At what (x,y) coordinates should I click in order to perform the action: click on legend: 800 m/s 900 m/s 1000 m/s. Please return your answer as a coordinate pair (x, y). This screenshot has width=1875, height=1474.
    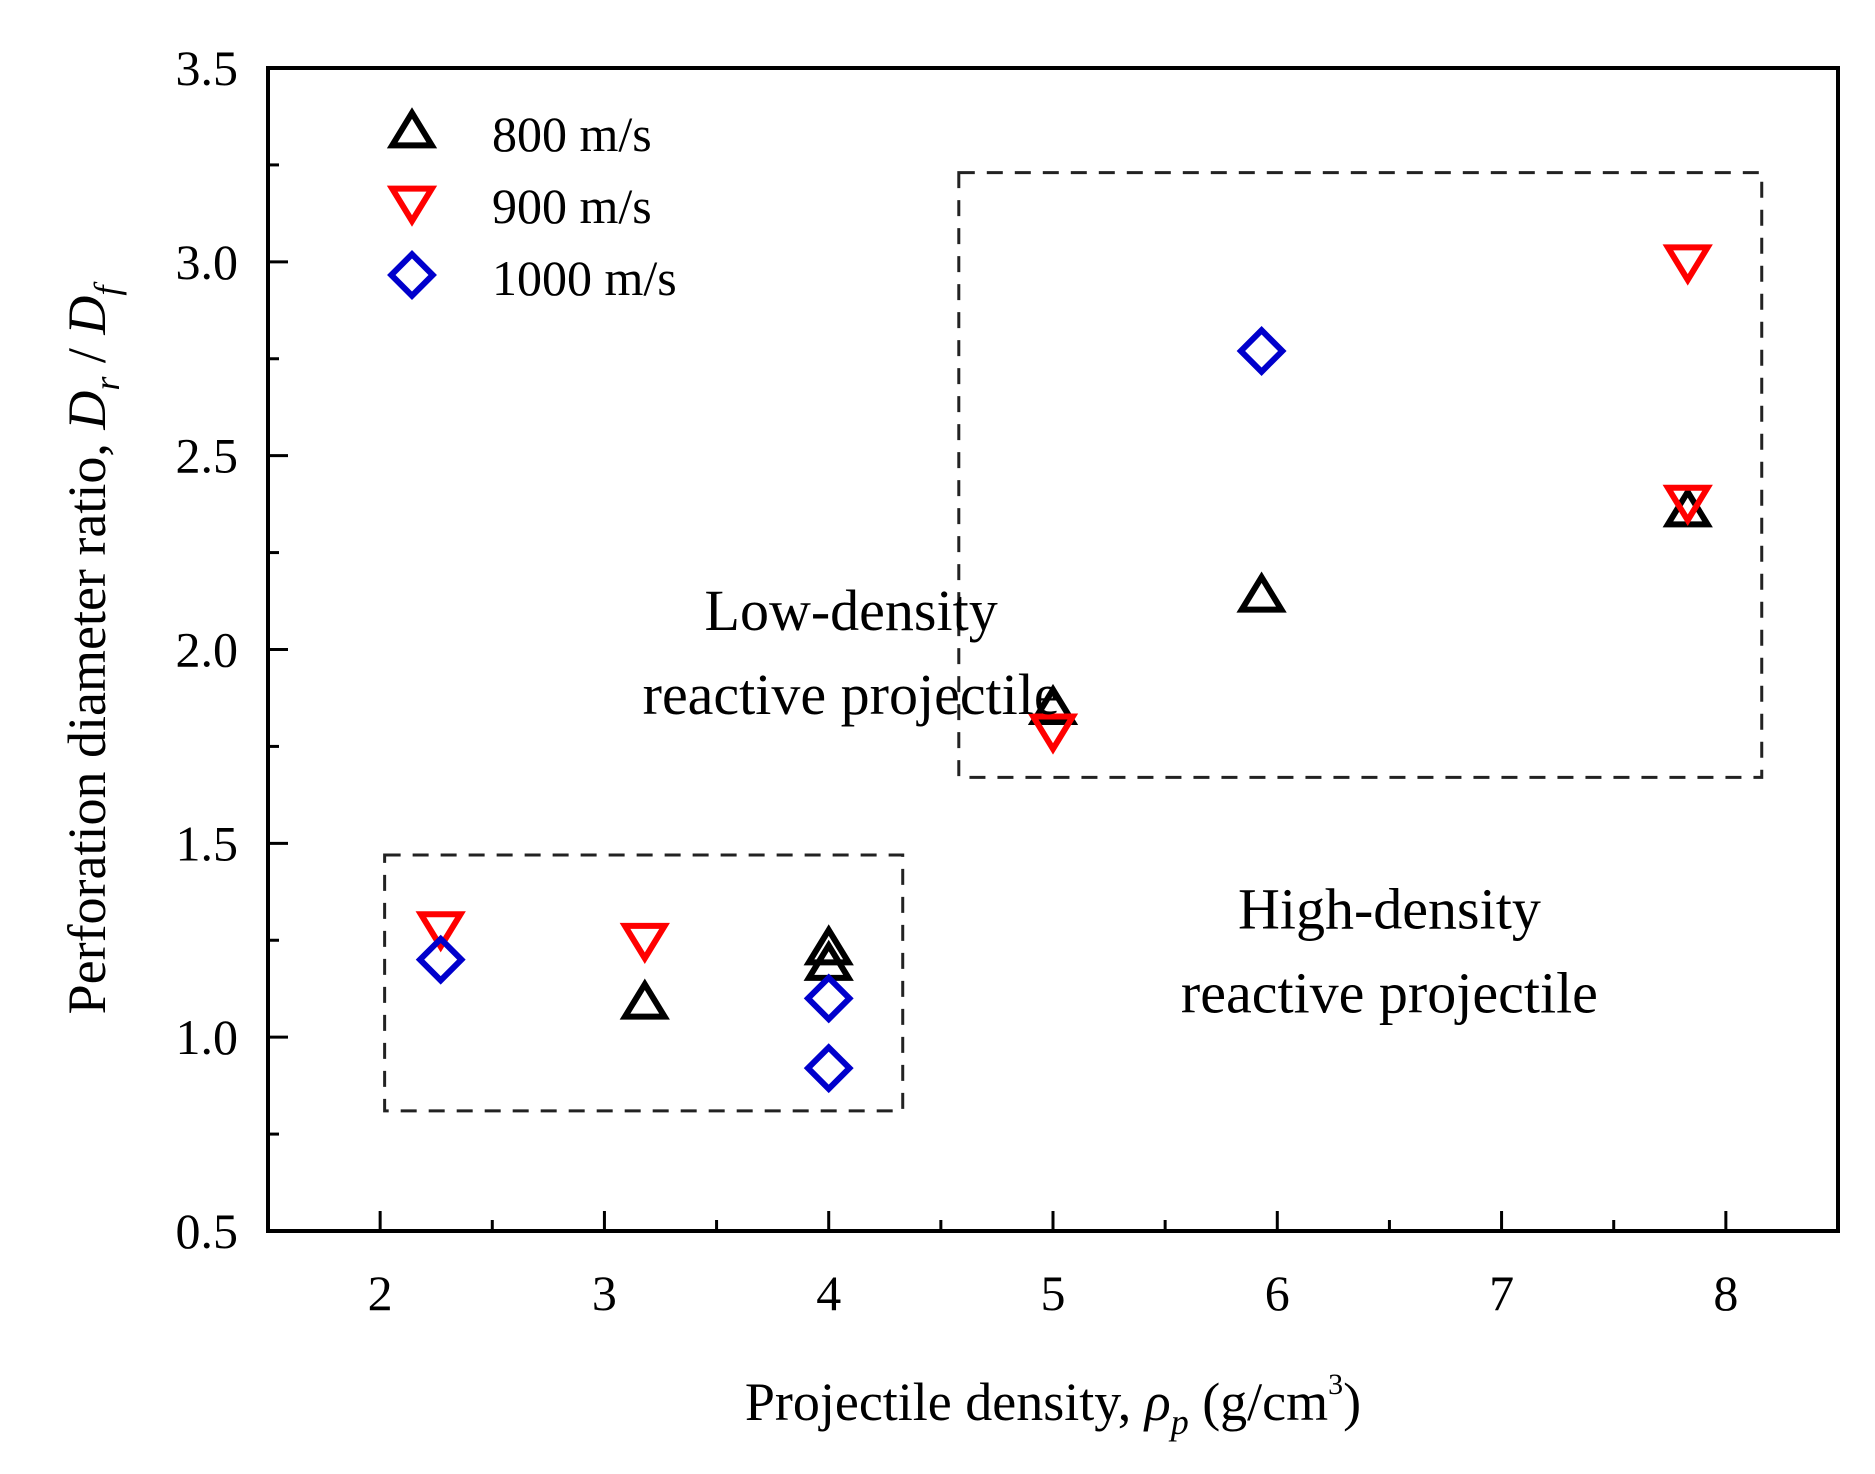
    Looking at the image, I should click on (531, 206).